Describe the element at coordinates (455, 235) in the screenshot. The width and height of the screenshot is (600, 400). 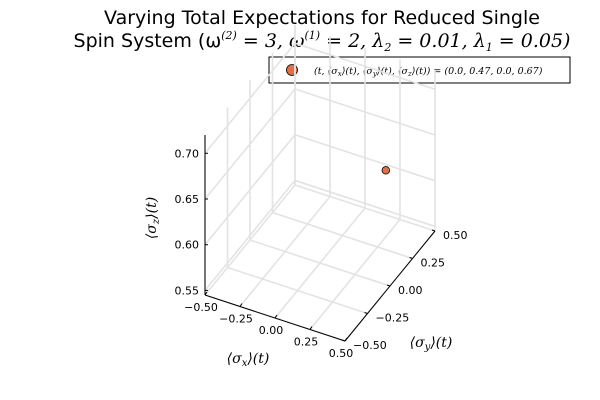
I see `y-tick-label-4: 0.50` at that location.